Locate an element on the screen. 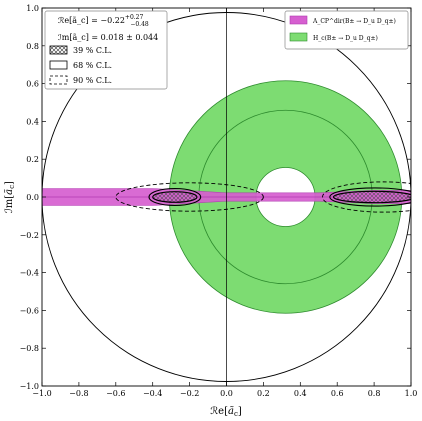 The height and width of the screenshot is (421, 422). x-tick-label: 1.0 is located at coordinates (411, 393).